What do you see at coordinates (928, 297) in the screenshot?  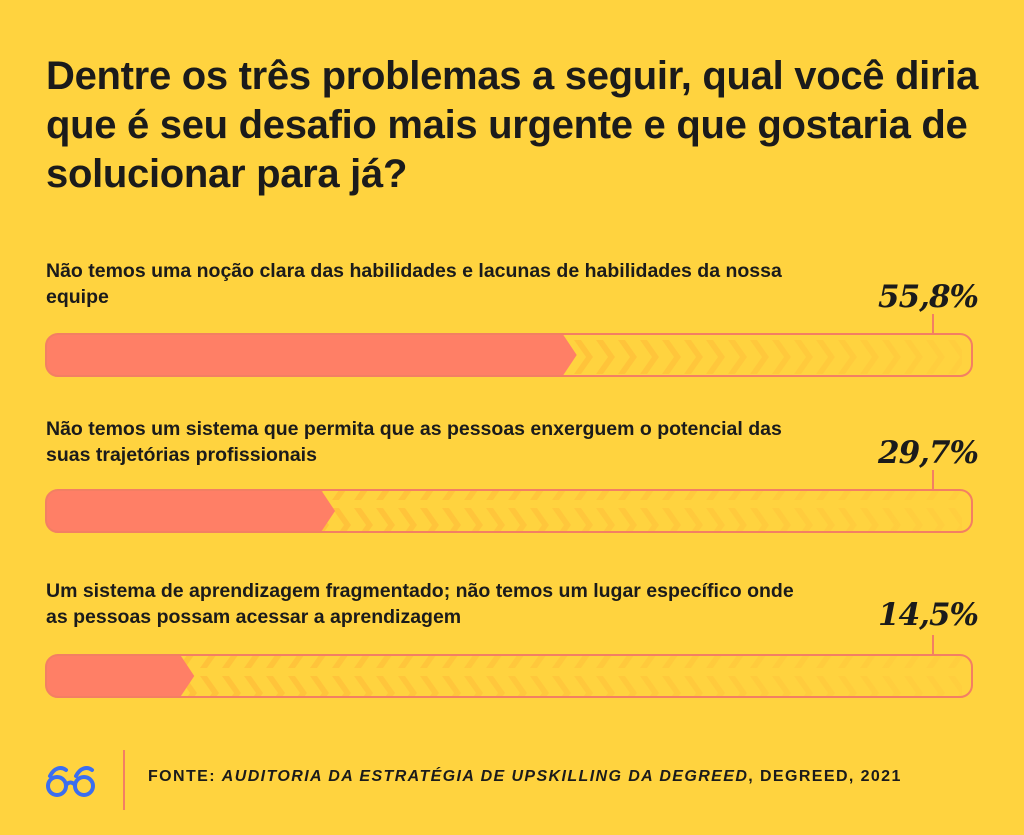 I see `value-label: 55,8%` at bounding box center [928, 297].